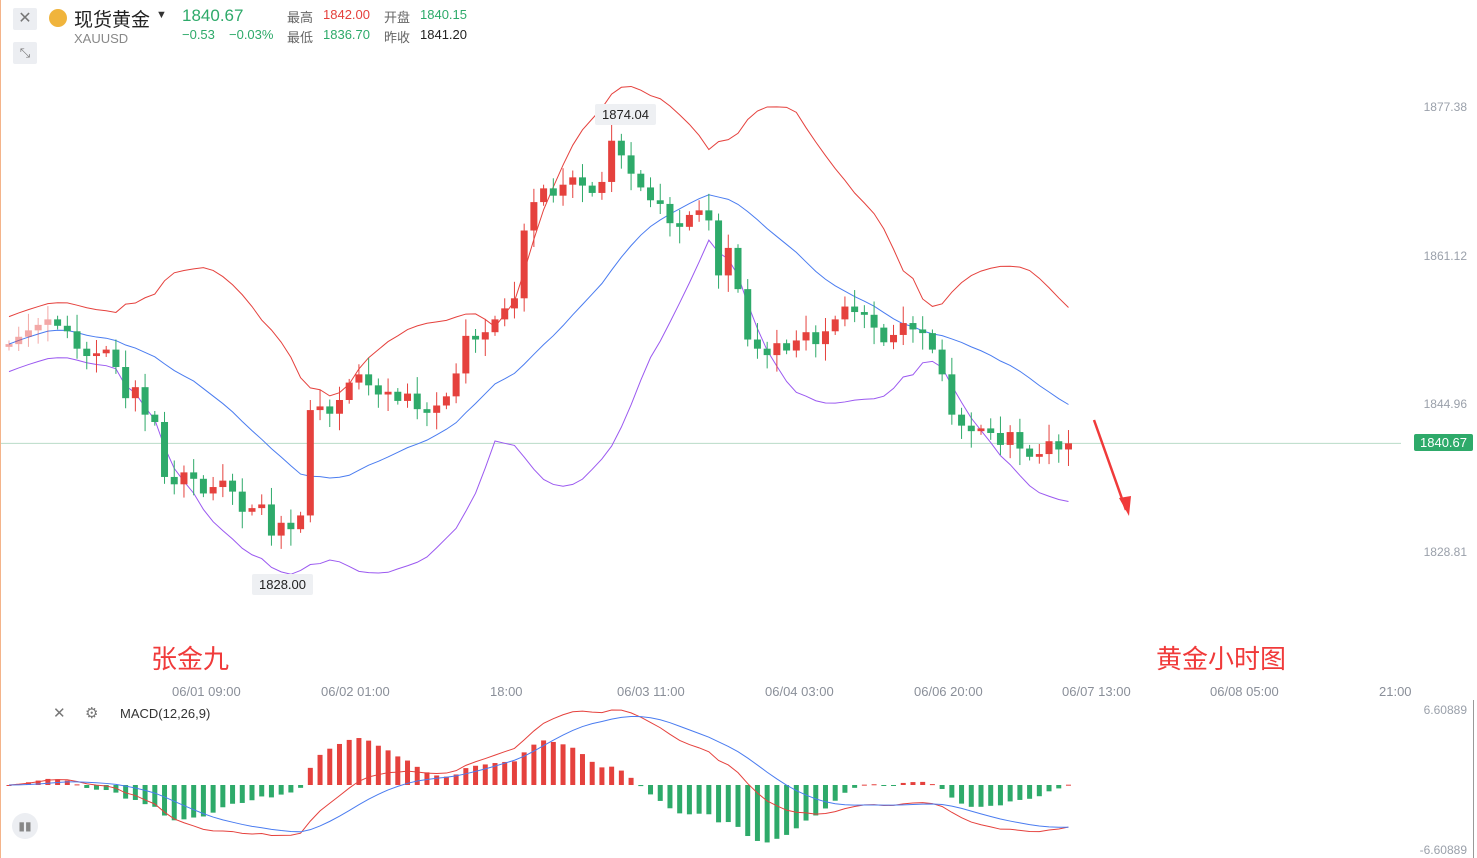  I want to click on symbol-name: 现货黄金, so click(112, 20).